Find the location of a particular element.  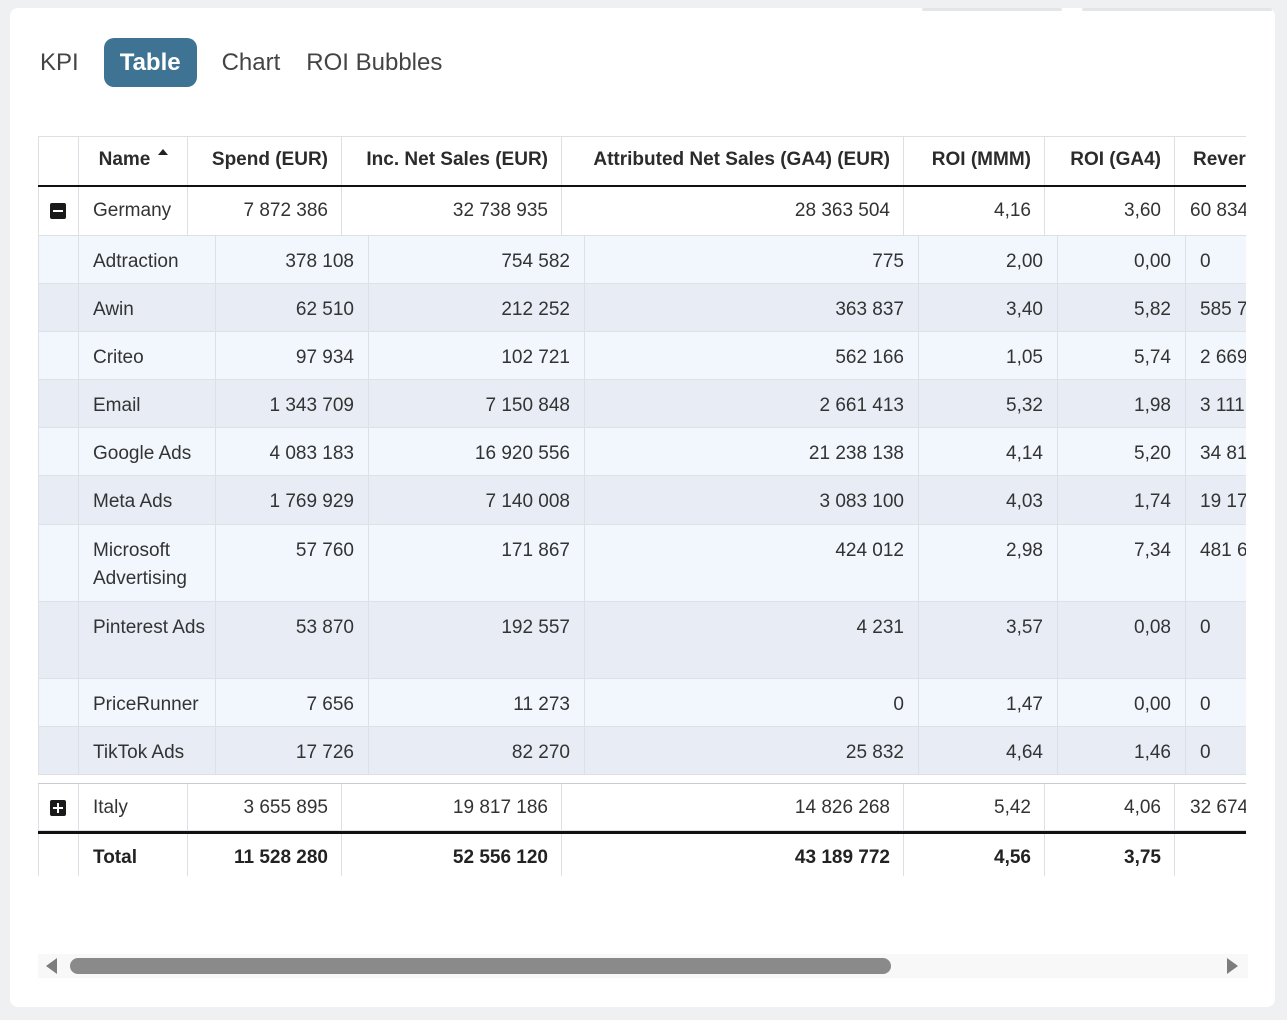

cell-roi-ga4: 0,08 is located at coordinates (1121, 640).